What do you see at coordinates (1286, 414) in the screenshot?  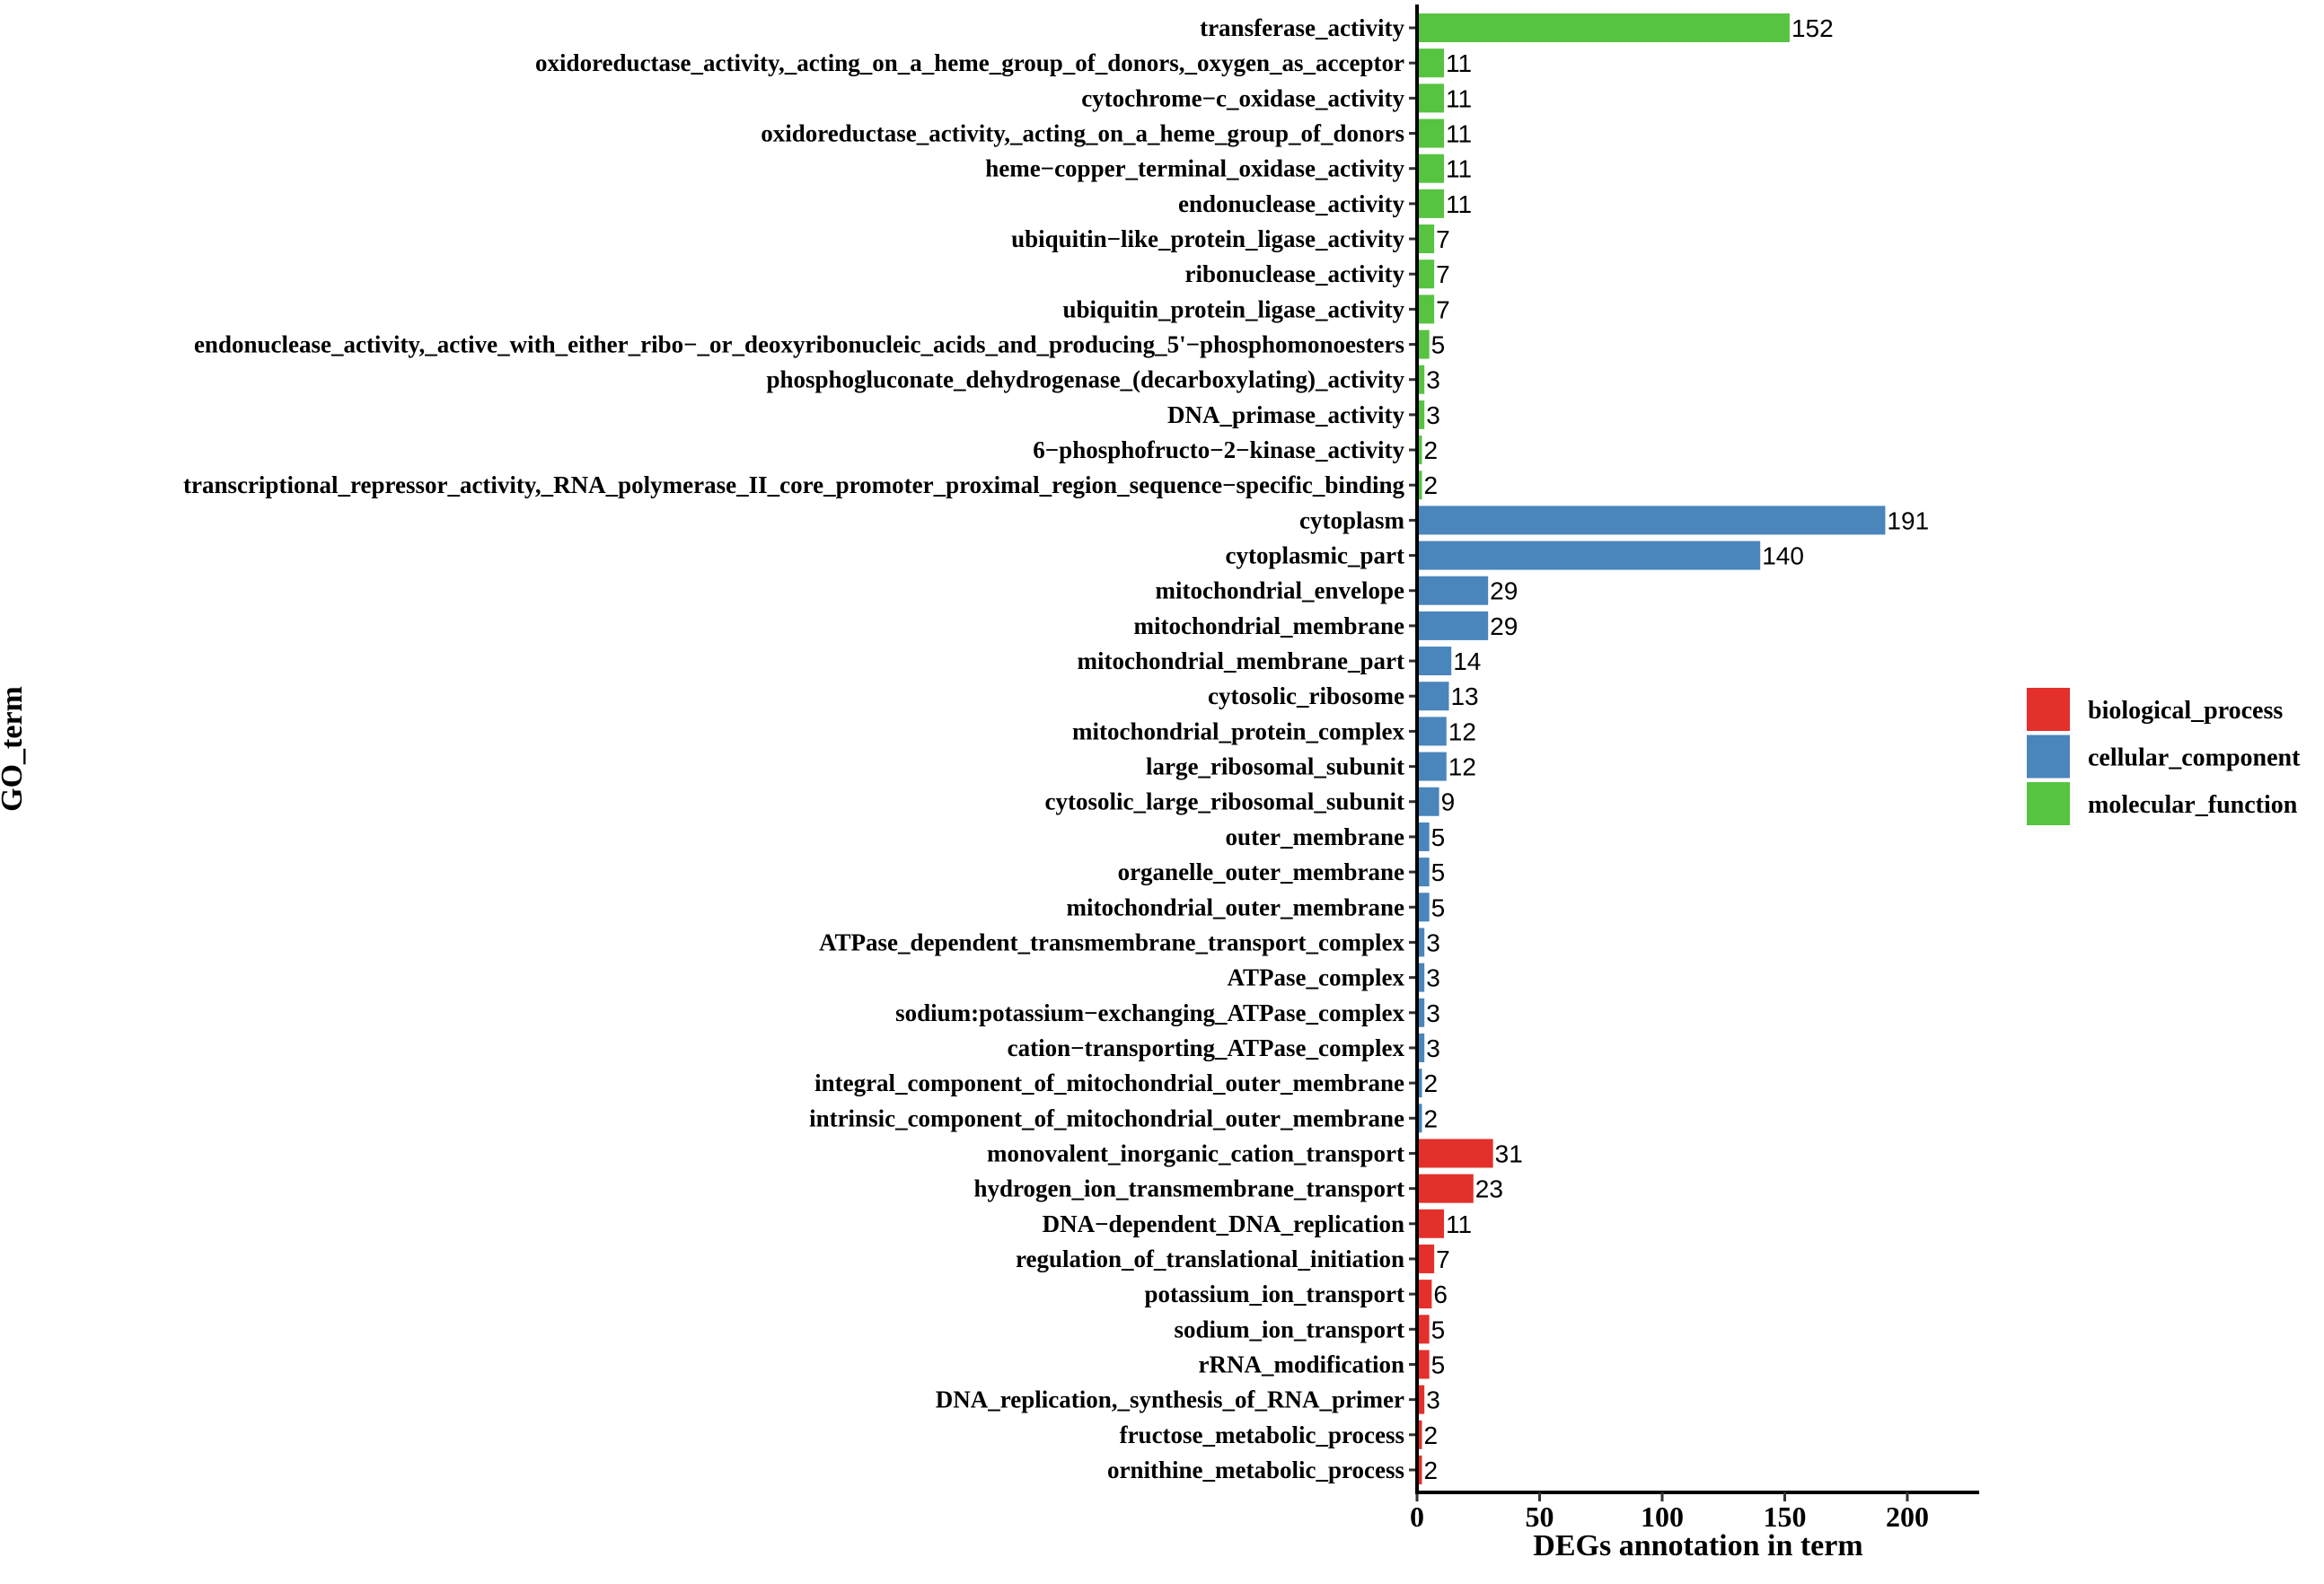 I see `y-tick-label: DNA_primase_activity` at bounding box center [1286, 414].